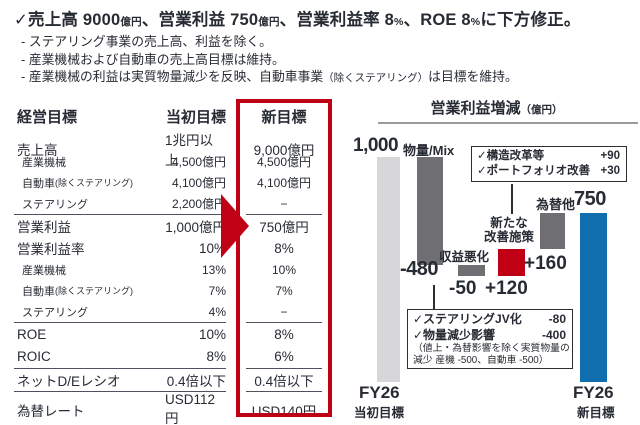  I want to click on table-row-steering-sales: ステアリング 2,200億円 −, so click(155, 204).